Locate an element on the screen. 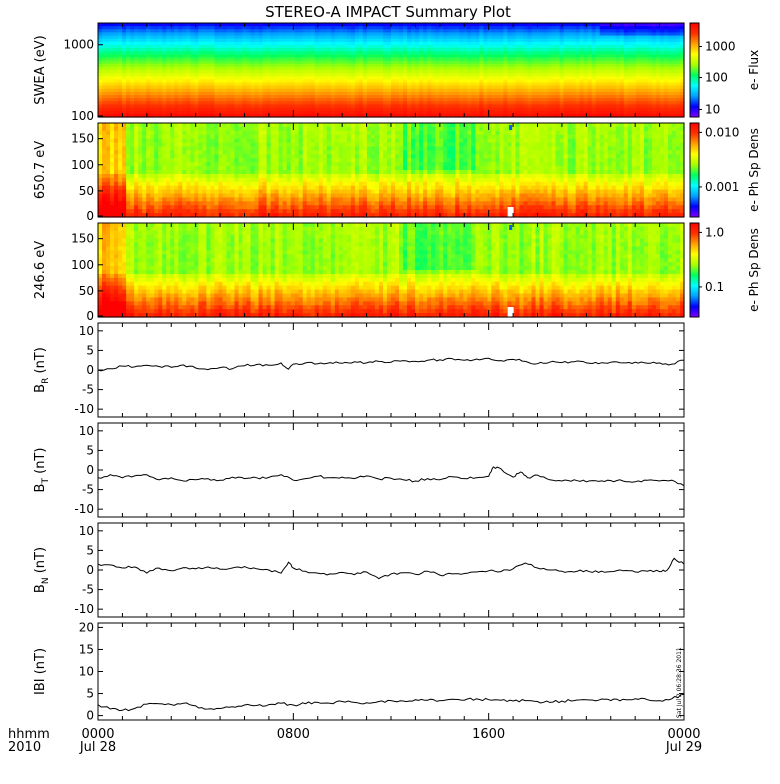  y-axis-label: SWEA (eV) is located at coordinates (40, 69).